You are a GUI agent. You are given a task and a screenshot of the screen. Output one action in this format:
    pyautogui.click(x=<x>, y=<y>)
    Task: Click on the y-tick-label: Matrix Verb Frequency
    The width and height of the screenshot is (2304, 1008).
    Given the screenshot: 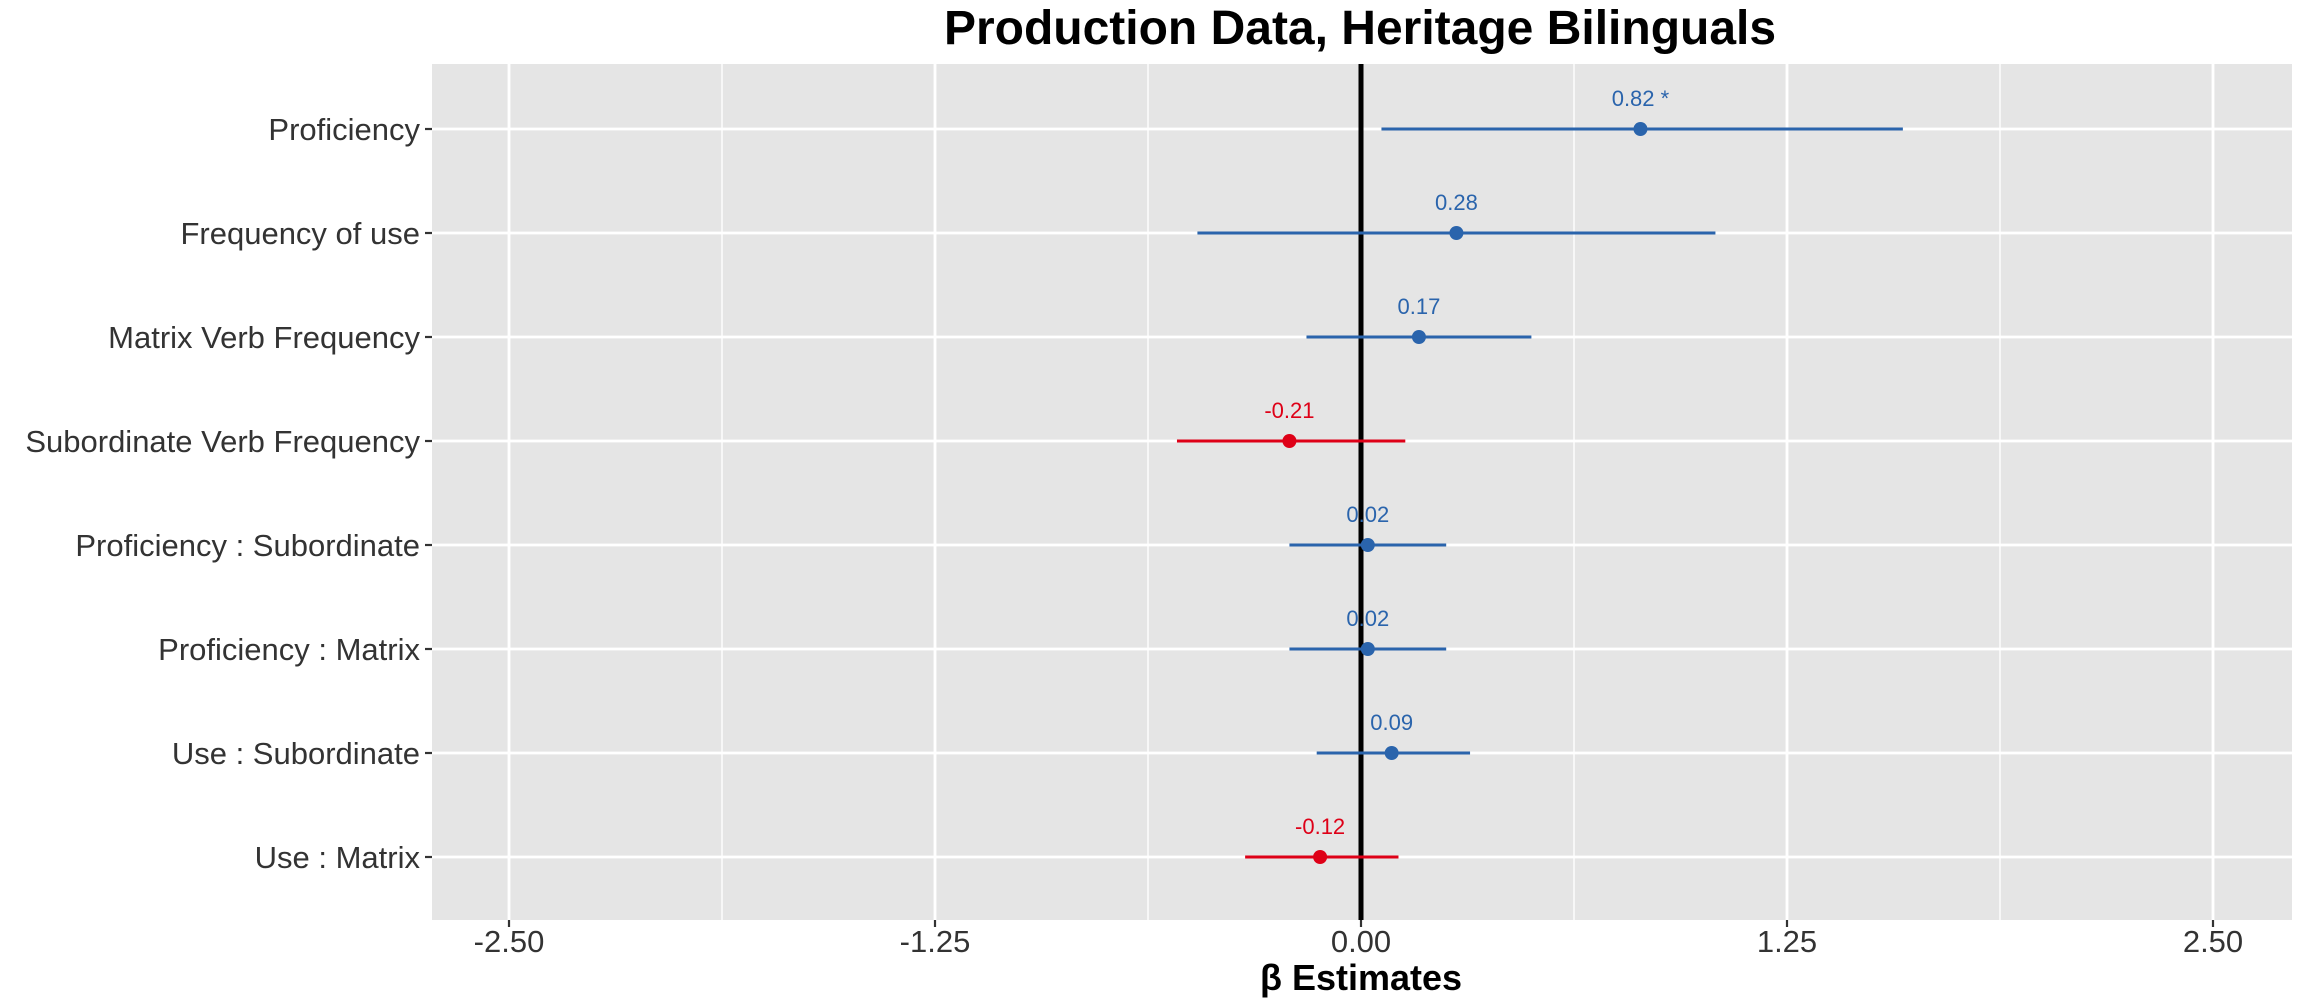 What is the action you would take?
    pyautogui.click(x=264, y=337)
    